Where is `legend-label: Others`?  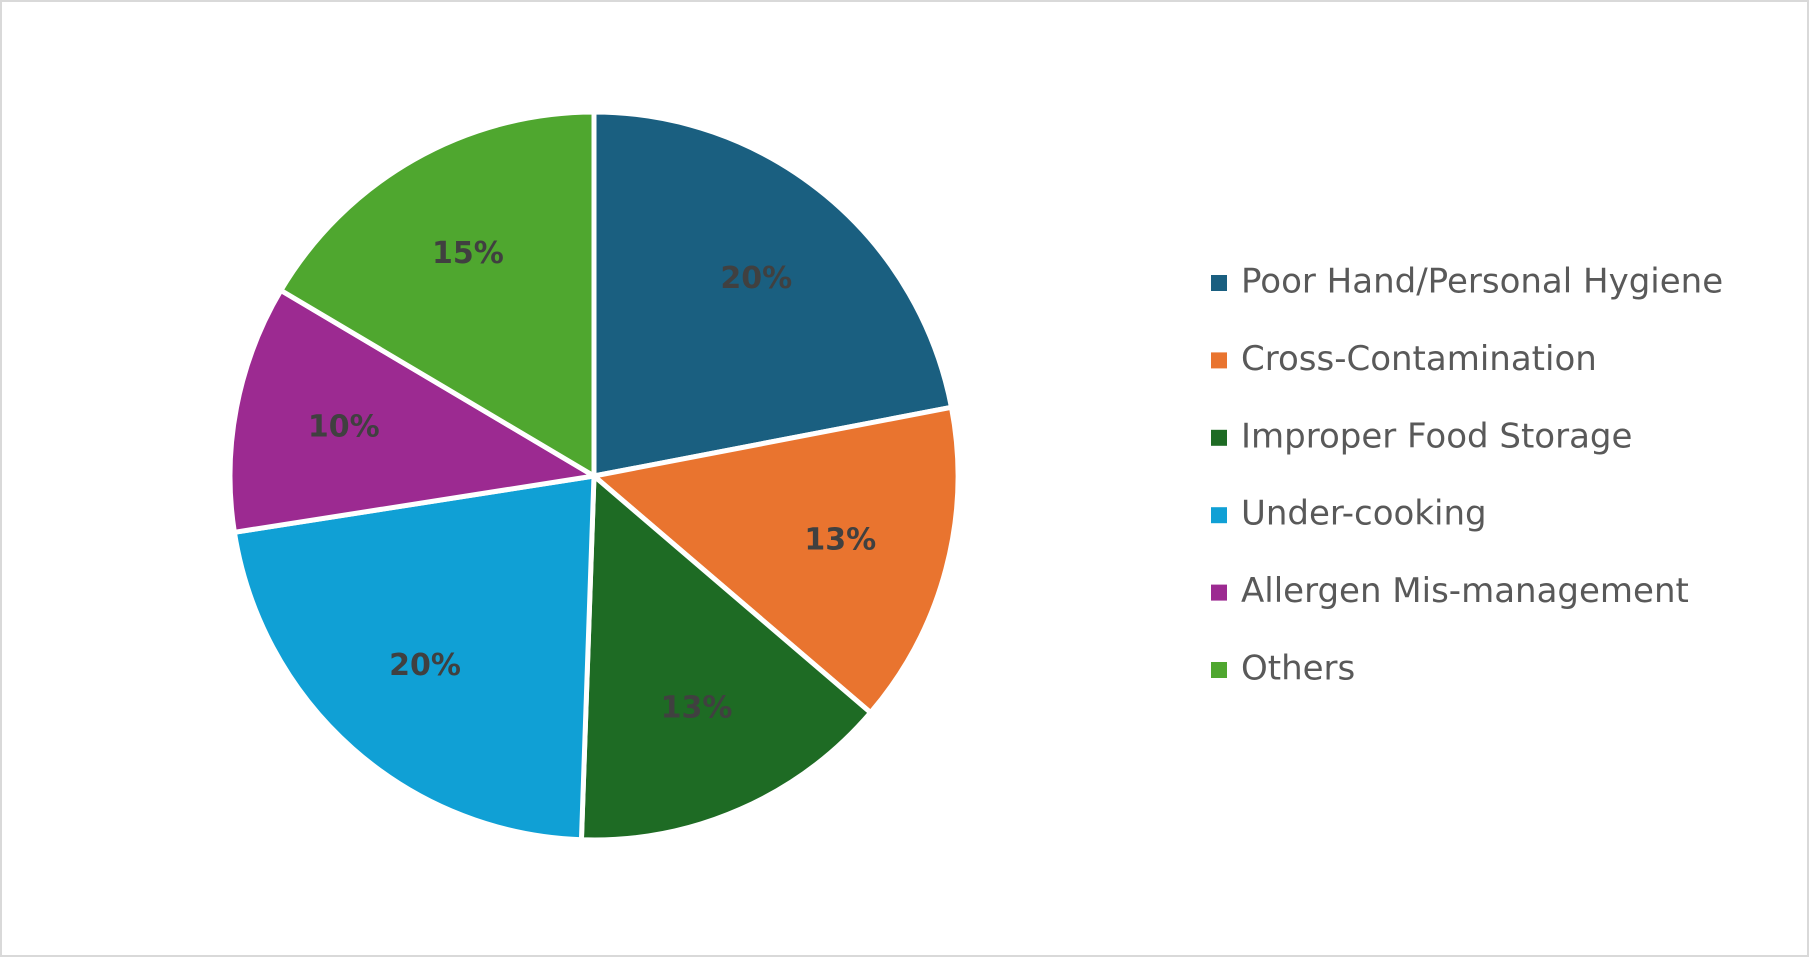
legend-label: Others is located at coordinates (1298, 669).